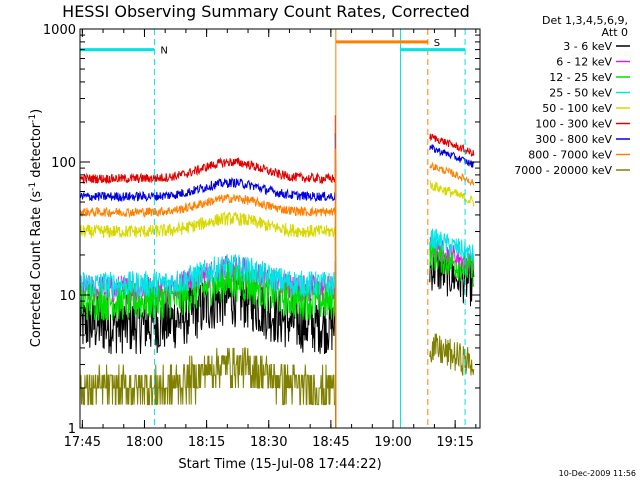 This screenshot has width=640, height=480. What do you see at coordinates (268, 442) in the screenshot?
I see `x-tick-label: 18:30` at bounding box center [268, 442].